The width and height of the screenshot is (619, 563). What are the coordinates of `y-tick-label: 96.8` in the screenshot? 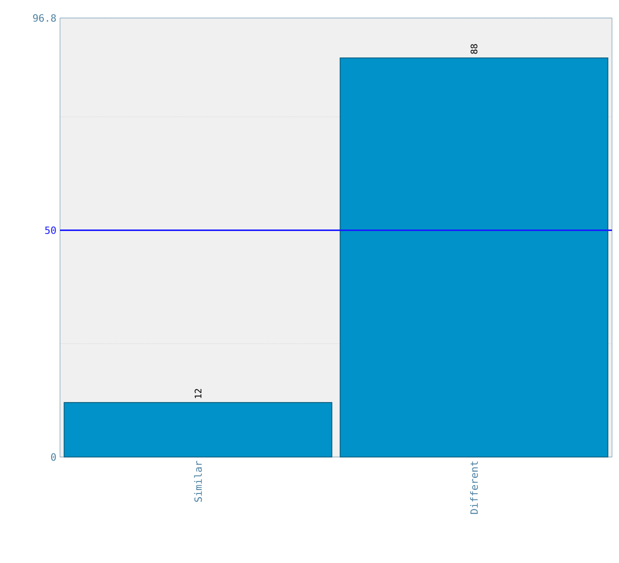 It's located at (44, 18).